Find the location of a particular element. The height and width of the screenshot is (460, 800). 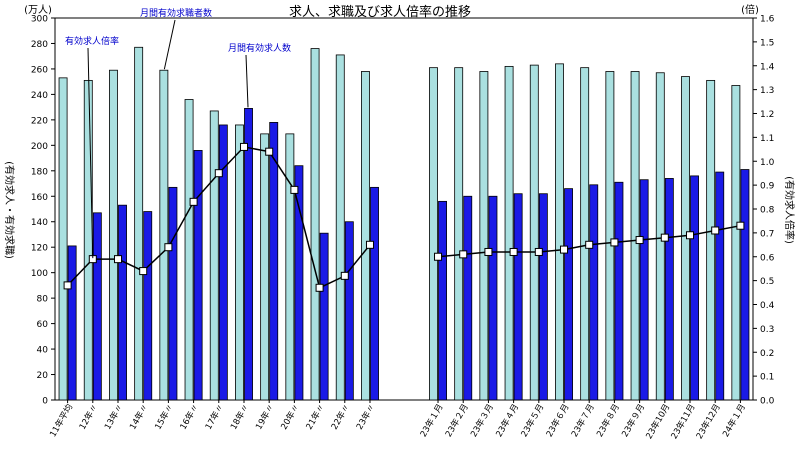

annotation-label: 月間有効求職者数 is located at coordinates (176, 13).